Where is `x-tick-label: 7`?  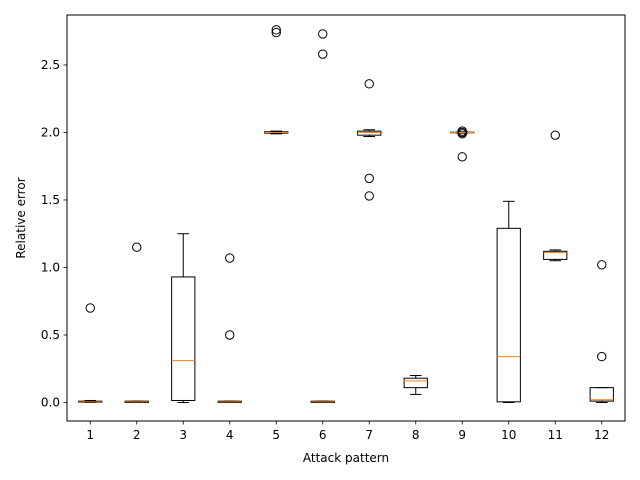 x-tick-label: 7 is located at coordinates (369, 435).